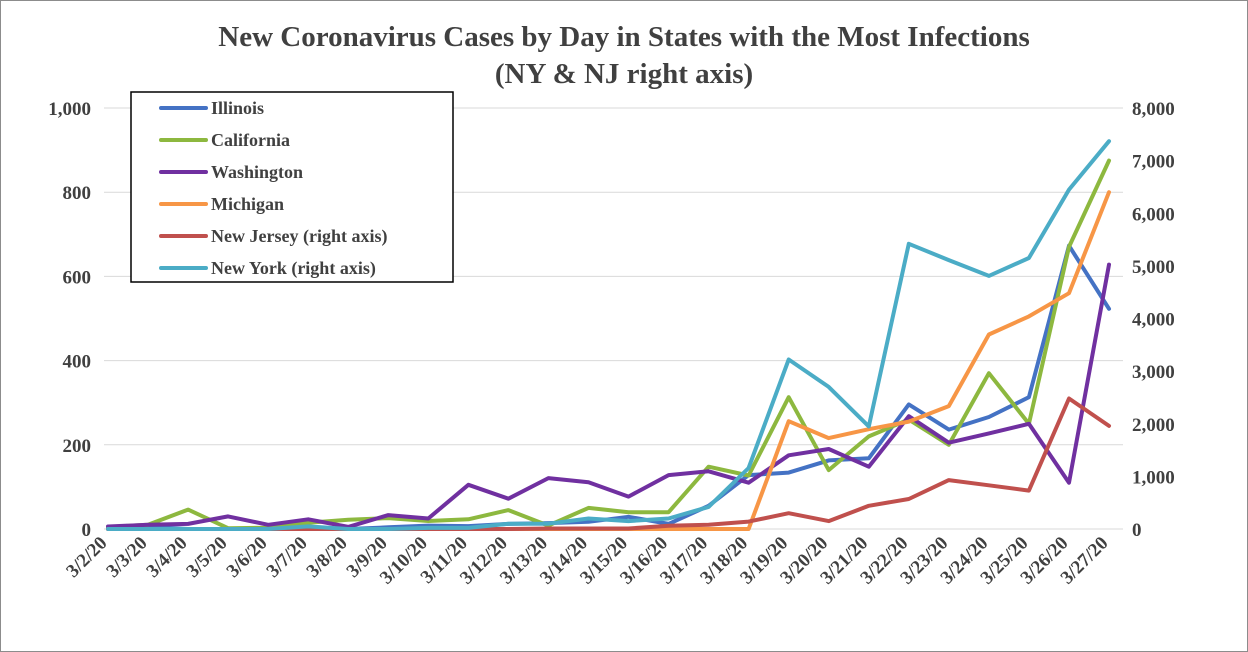 The height and width of the screenshot is (652, 1248). What do you see at coordinates (69, 109) in the screenshot?
I see `left-tick-label: 1,000` at bounding box center [69, 109].